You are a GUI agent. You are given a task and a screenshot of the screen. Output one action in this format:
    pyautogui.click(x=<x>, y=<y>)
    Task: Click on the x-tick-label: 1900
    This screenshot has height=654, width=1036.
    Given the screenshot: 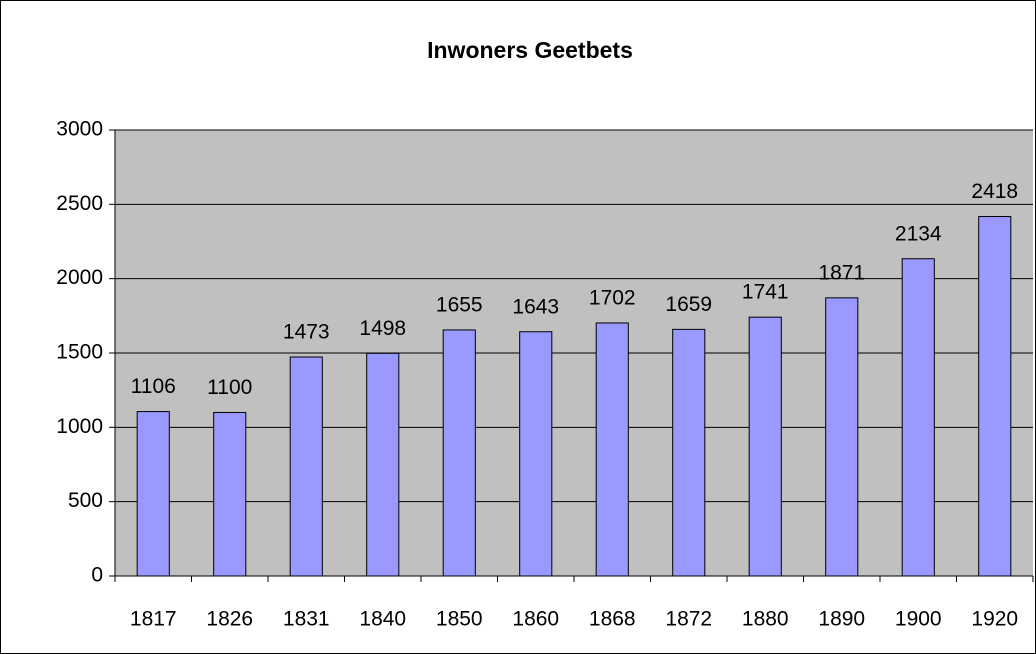 What is the action you would take?
    pyautogui.click(x=918, y=619)
    